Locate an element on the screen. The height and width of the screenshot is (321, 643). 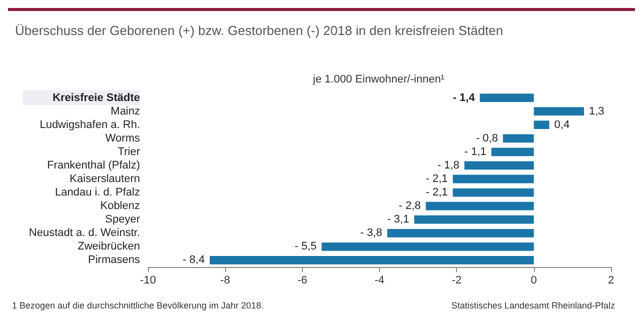
y-tick-label: Zweibrücken is located at coordinates (109, 246).